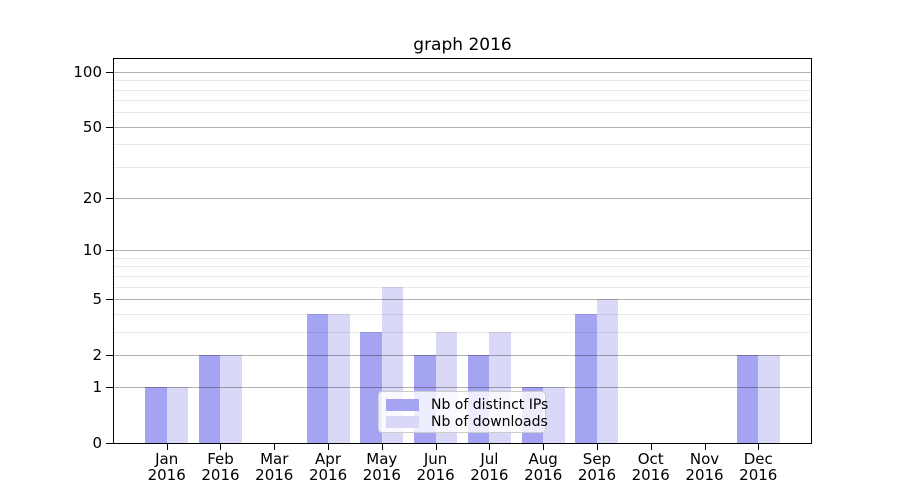 This screenshot has width=900, height=500. What do you see at coordinates (97, 387) in the screenshot?
I see `y-tick-label: 1` at bounding box center [97, 387].